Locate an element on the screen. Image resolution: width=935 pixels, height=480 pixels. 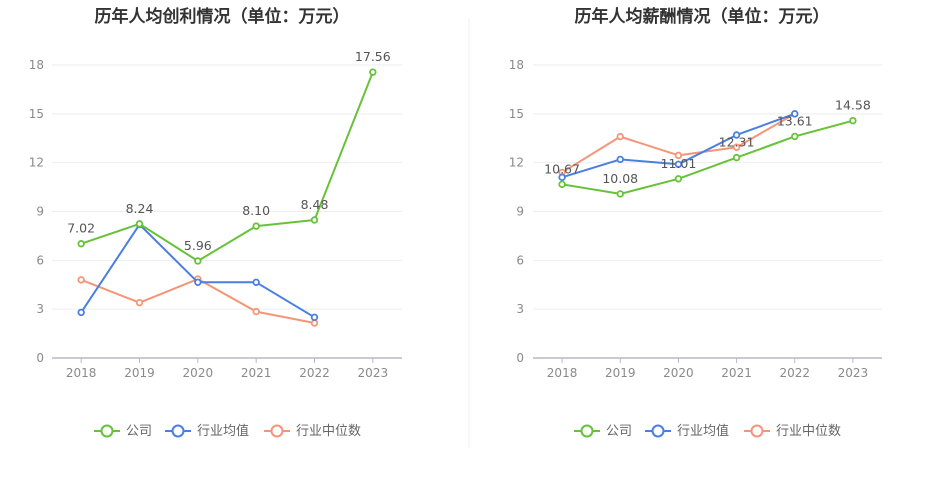
data-label: 17.56 is located at coordinates (373, 56).